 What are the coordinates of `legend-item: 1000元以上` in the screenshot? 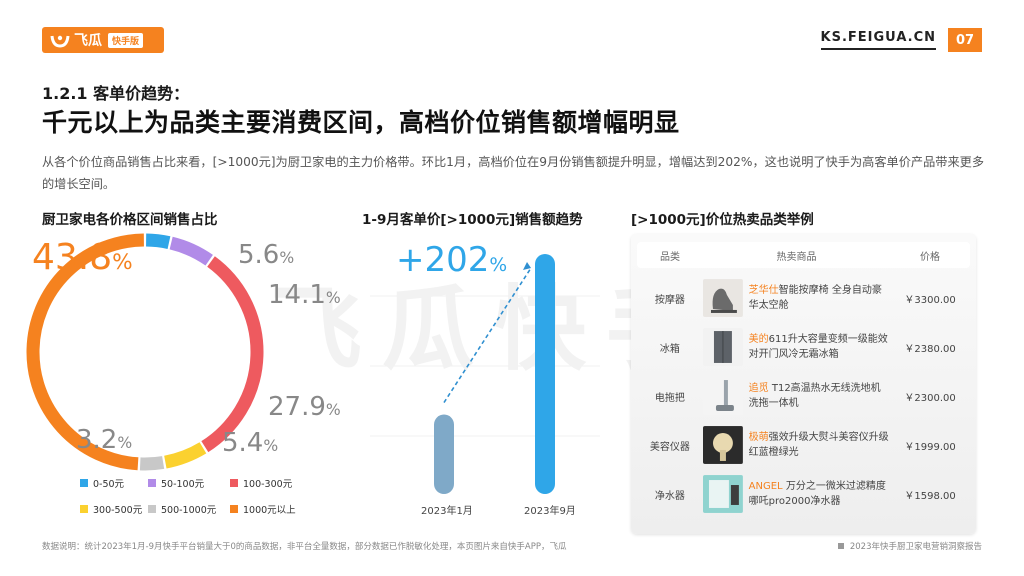 It's located at (270, 509).